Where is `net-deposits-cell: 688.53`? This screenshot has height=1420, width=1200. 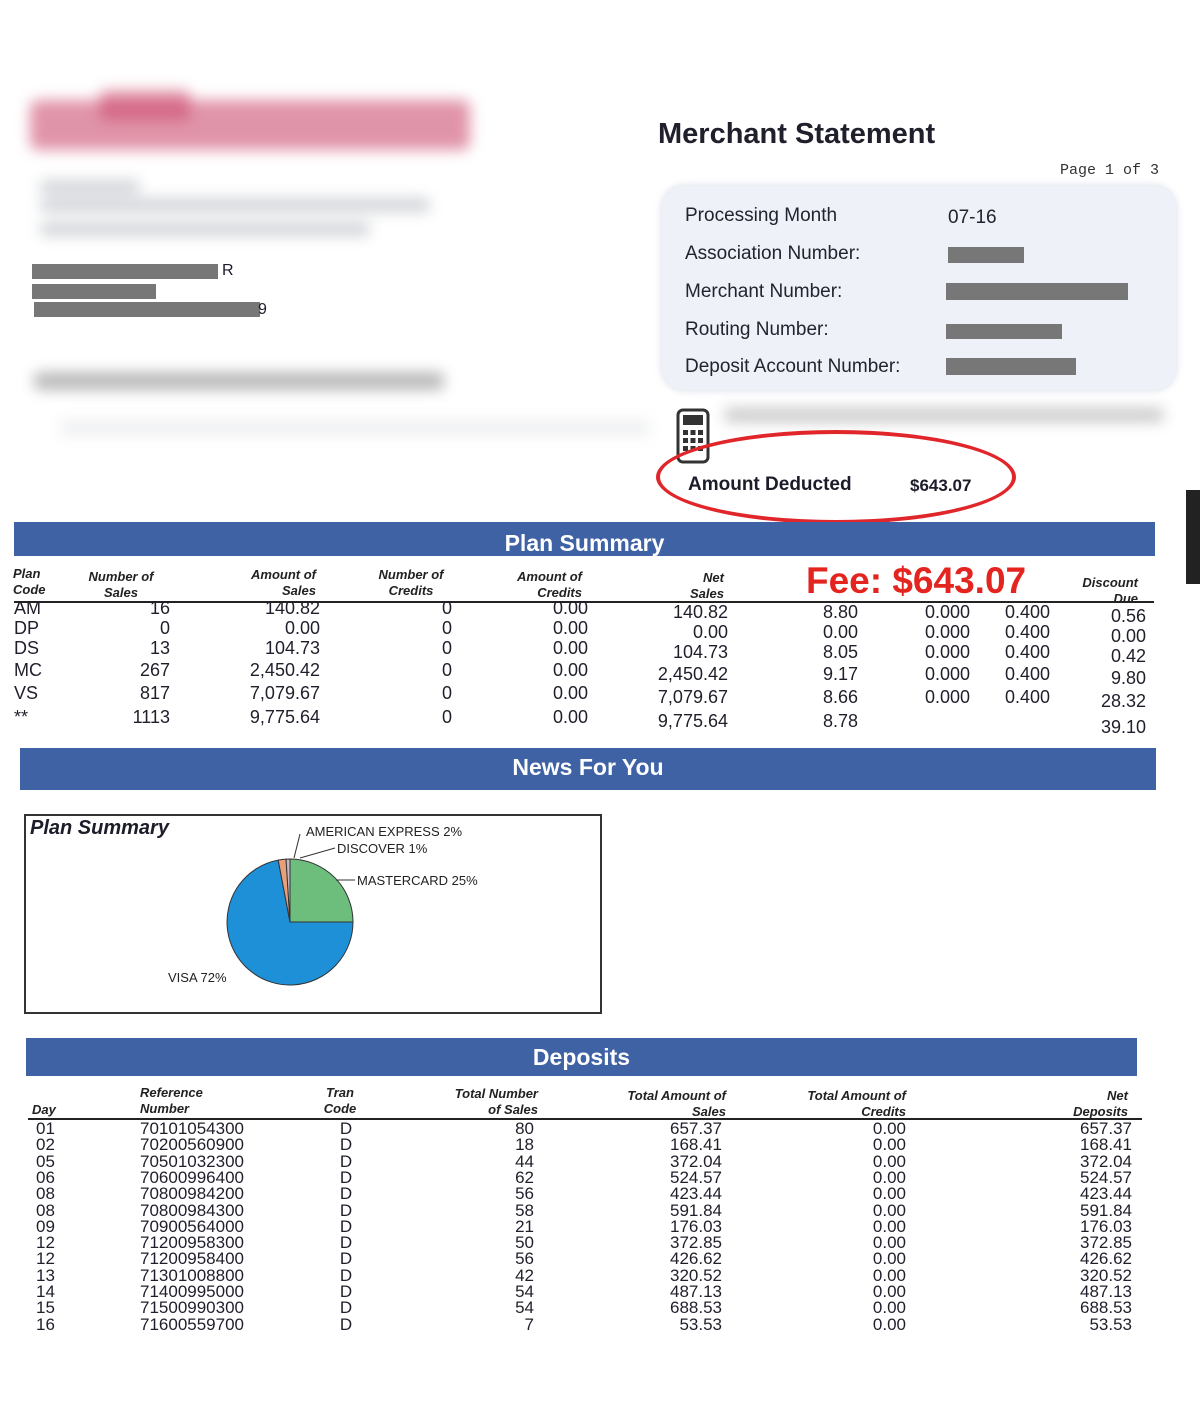
net-deposits-cell: 688.53 is located at coordinates (1106, 1308).